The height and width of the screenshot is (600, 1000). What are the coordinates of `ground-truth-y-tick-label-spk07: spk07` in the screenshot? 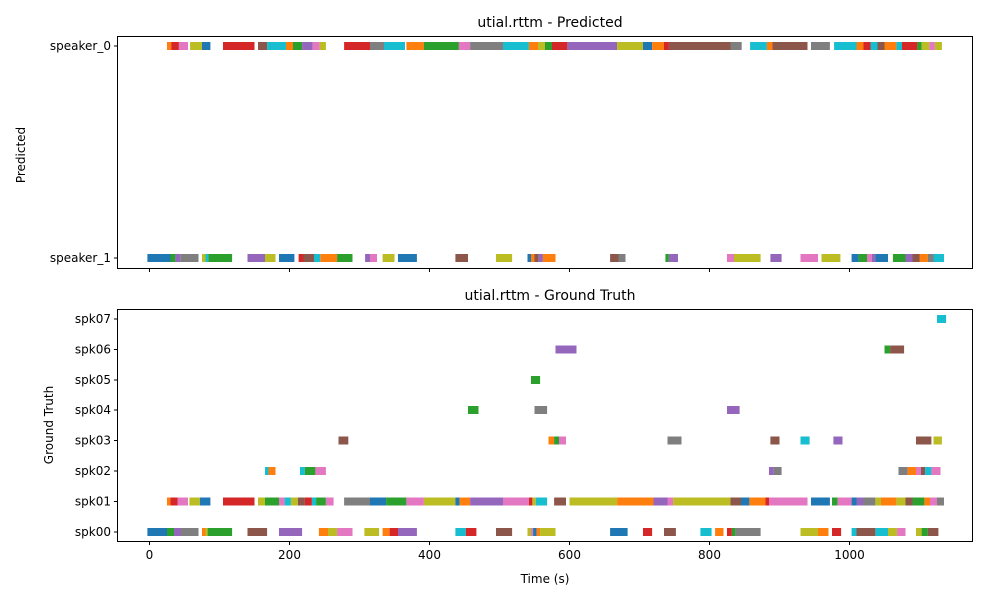 It's located at (93, 319).